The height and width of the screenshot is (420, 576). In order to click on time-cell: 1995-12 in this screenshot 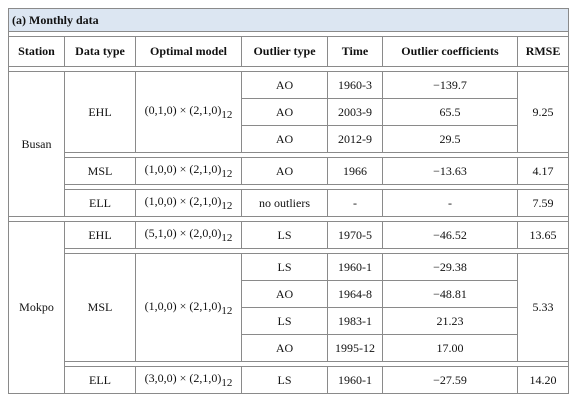, I will do `click(355, 348)`.